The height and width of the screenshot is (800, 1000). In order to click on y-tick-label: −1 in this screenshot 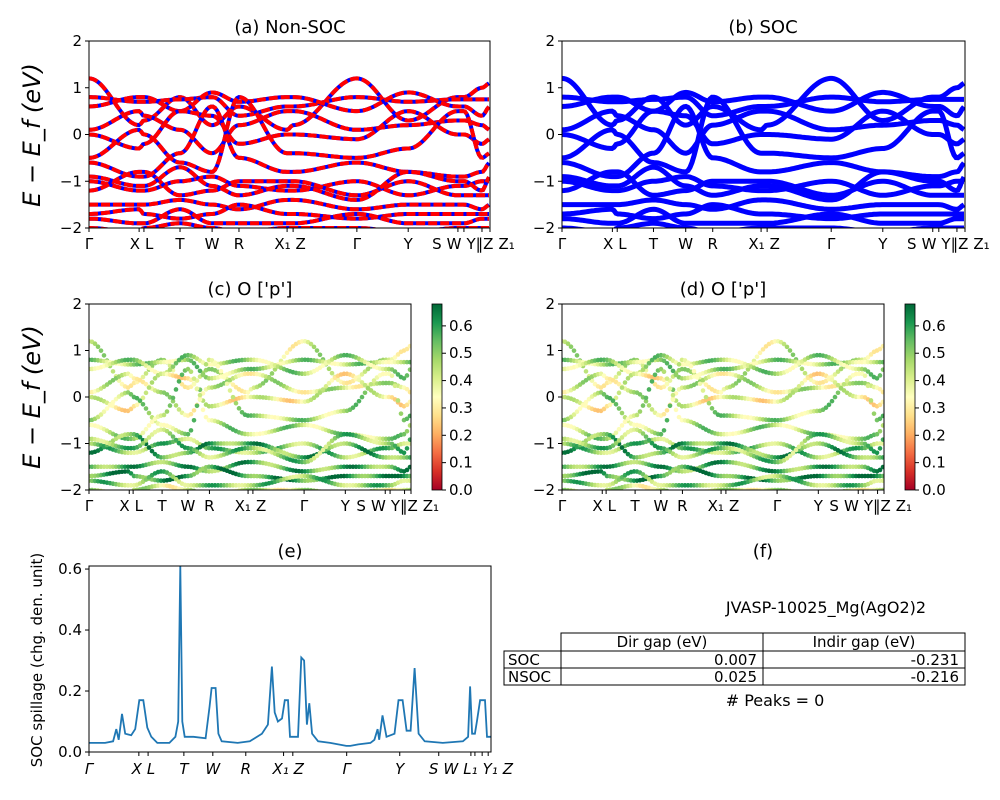, I will do `click(71, 181)`.